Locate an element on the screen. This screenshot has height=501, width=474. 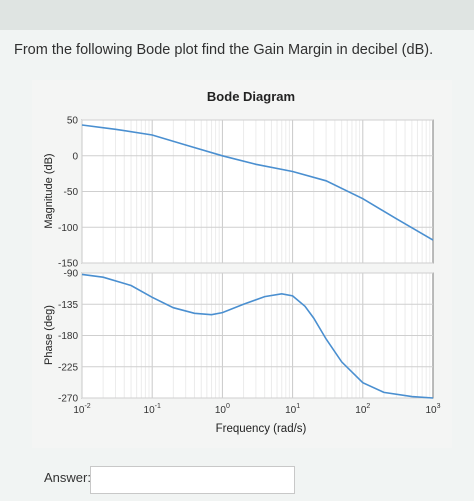
answer-label: Answer: is located at coordinates (67, 477).